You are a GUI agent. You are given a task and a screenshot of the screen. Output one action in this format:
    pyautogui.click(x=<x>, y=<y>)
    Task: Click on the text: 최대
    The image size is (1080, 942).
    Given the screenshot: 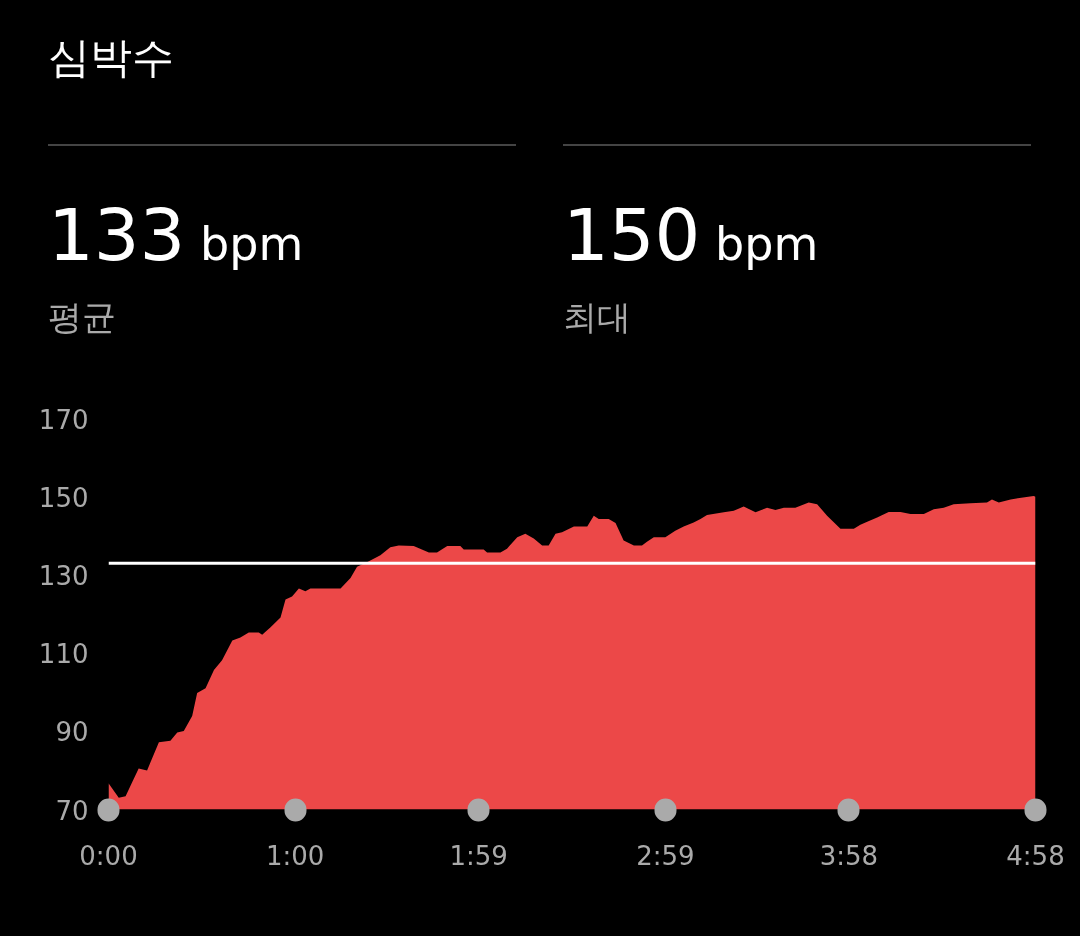 What is the action you would take?
    pyautogui.click(x=597, y=317)
    